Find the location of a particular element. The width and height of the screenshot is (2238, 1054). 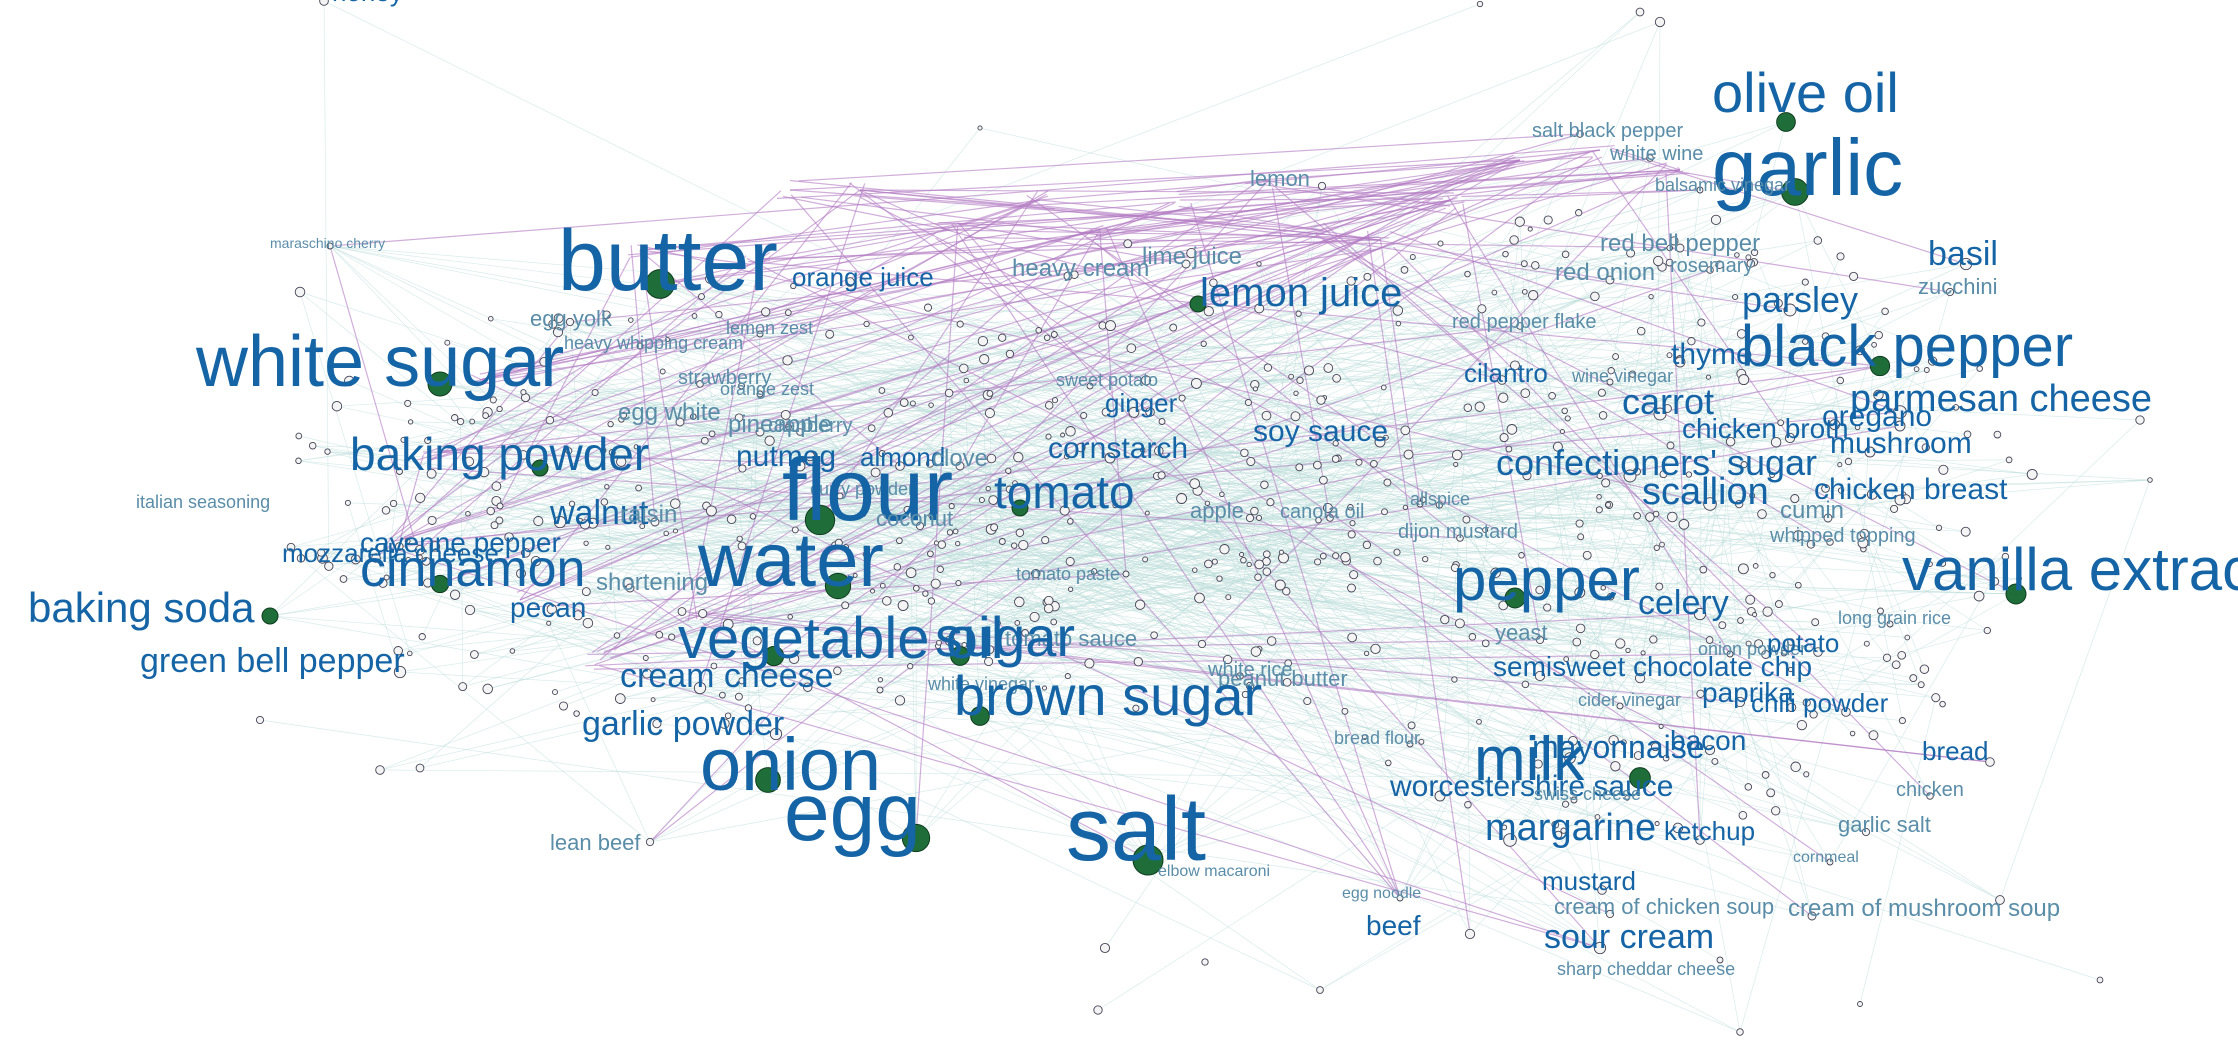

ingredient-label: oregano is located at coordinates (1877, 416).